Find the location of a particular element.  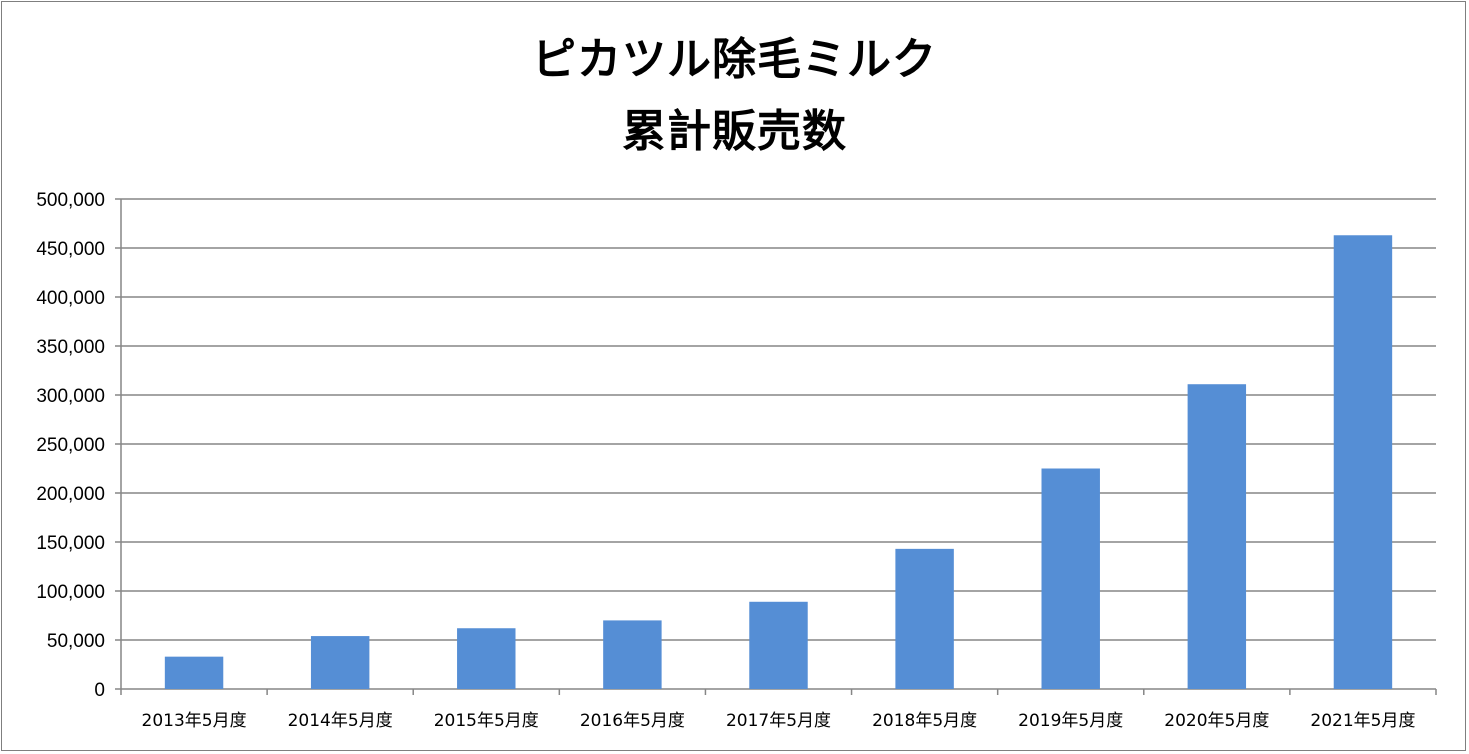

x-tick-label: 2018年5月度 is located at coordinates (924, 721).